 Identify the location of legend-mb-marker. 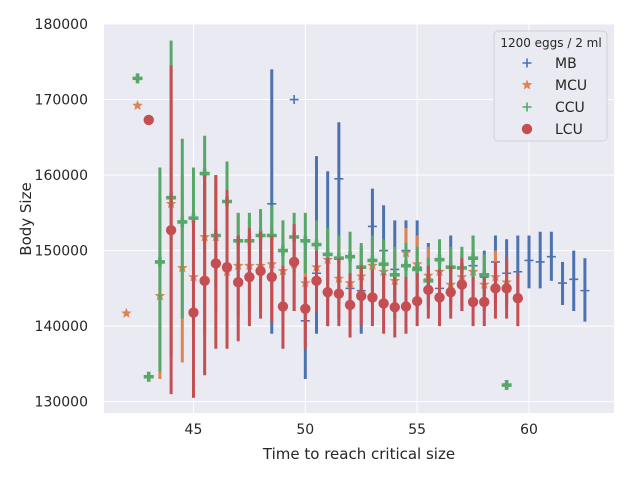
(527, 63).